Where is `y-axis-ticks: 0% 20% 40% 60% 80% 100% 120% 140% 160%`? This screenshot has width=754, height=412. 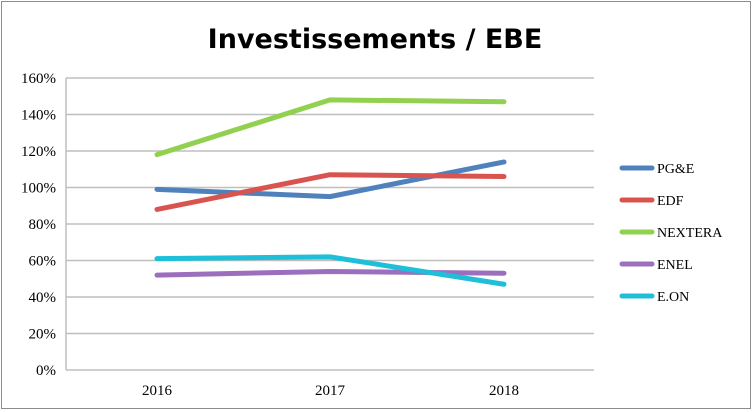 y-axis-ticks: 0% 20% 40% 60% 80% 100% 120% 140% 160% is located at coordinates (38, 225).